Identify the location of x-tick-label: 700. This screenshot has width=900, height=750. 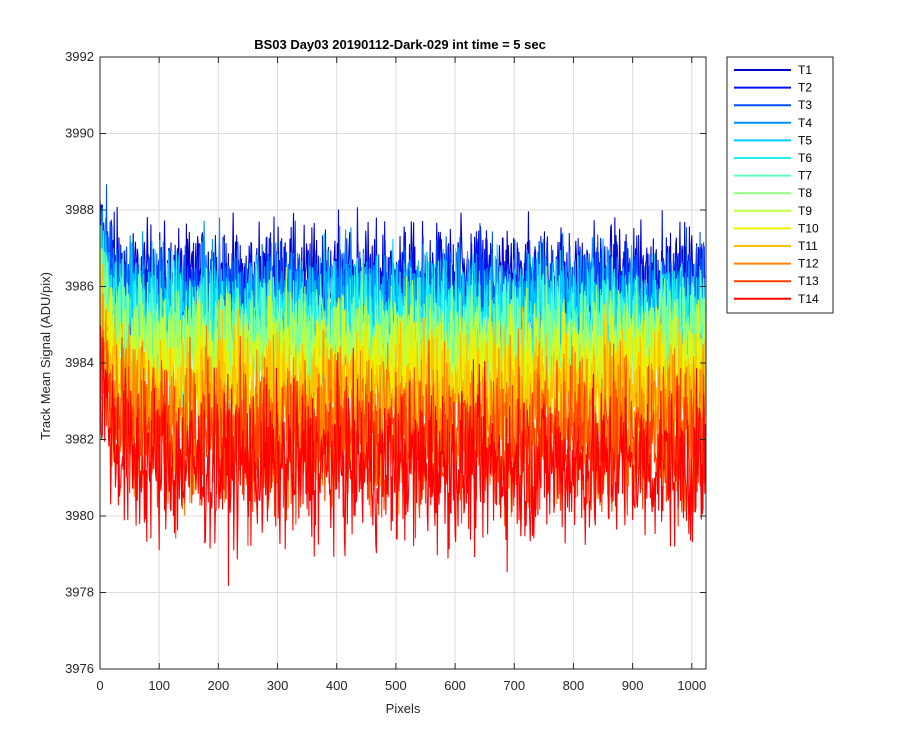
(514, 685).